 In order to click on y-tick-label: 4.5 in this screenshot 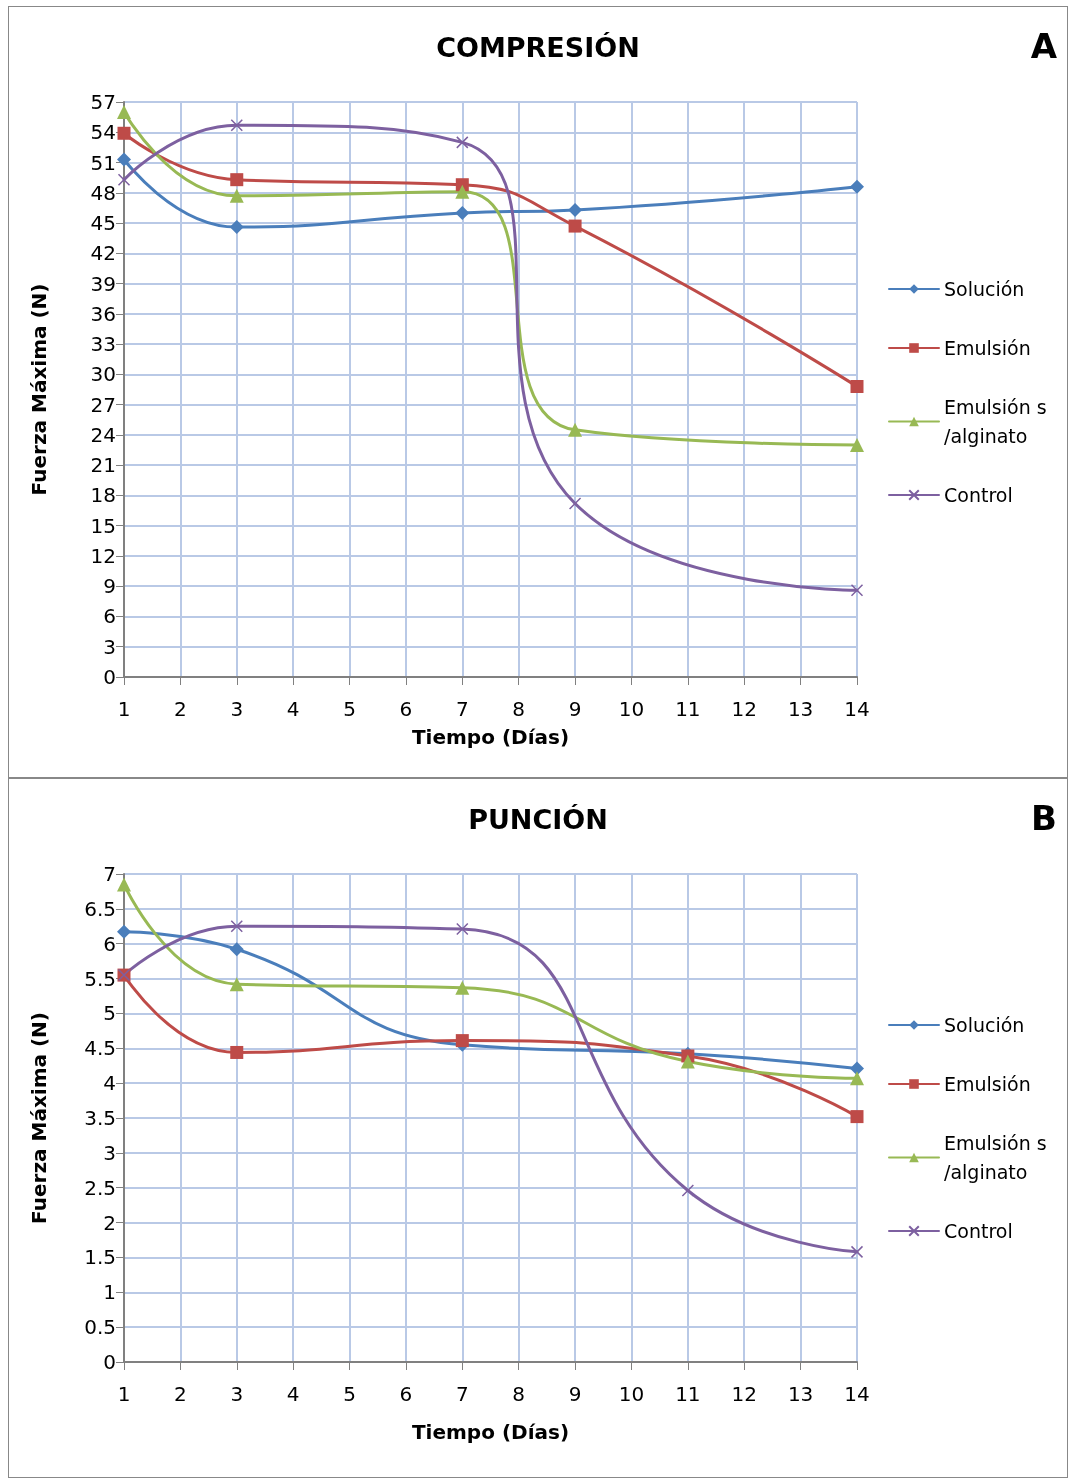, I will do `click(100, 1048)`.